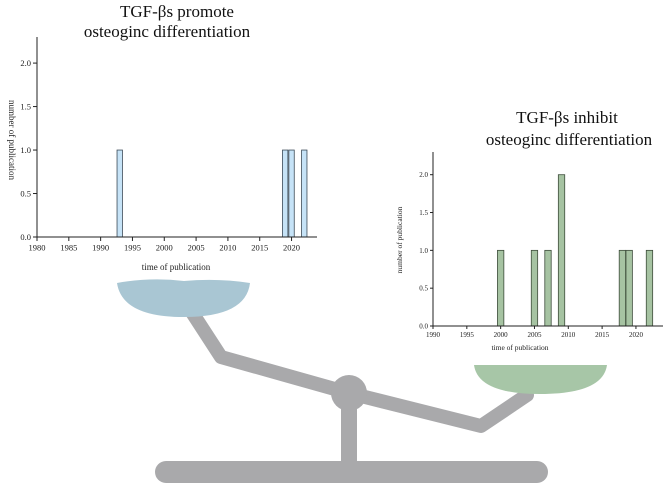 Image resolution: width=669 pixels, height=484 pixels. What do you see at coordinates (568, 335) in the screenshot?
I see `chart-inhibit-x-tick-label: 2010` at bounding box center [568, 335].